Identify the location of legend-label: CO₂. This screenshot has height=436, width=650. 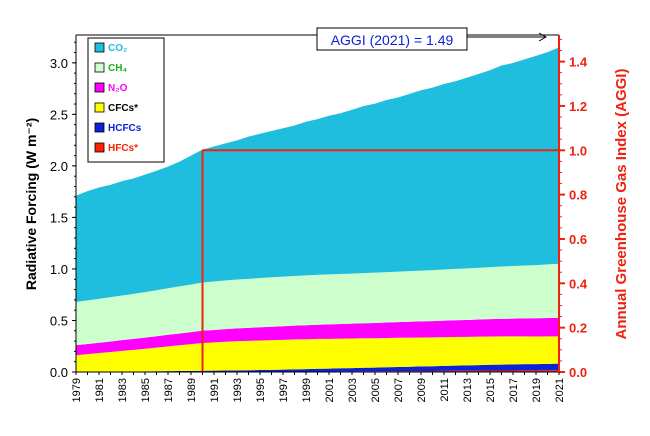
(117, 48).